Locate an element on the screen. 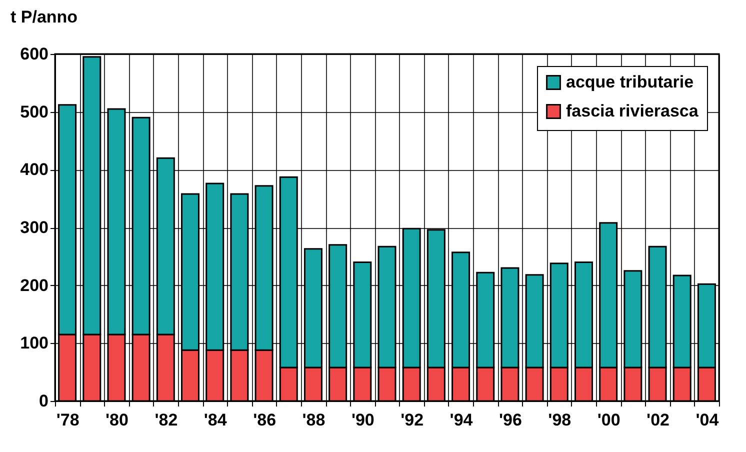 The width and height of the screenshot is (746, 452). x-tick-label: '94 is located at coordinates (462, 420).